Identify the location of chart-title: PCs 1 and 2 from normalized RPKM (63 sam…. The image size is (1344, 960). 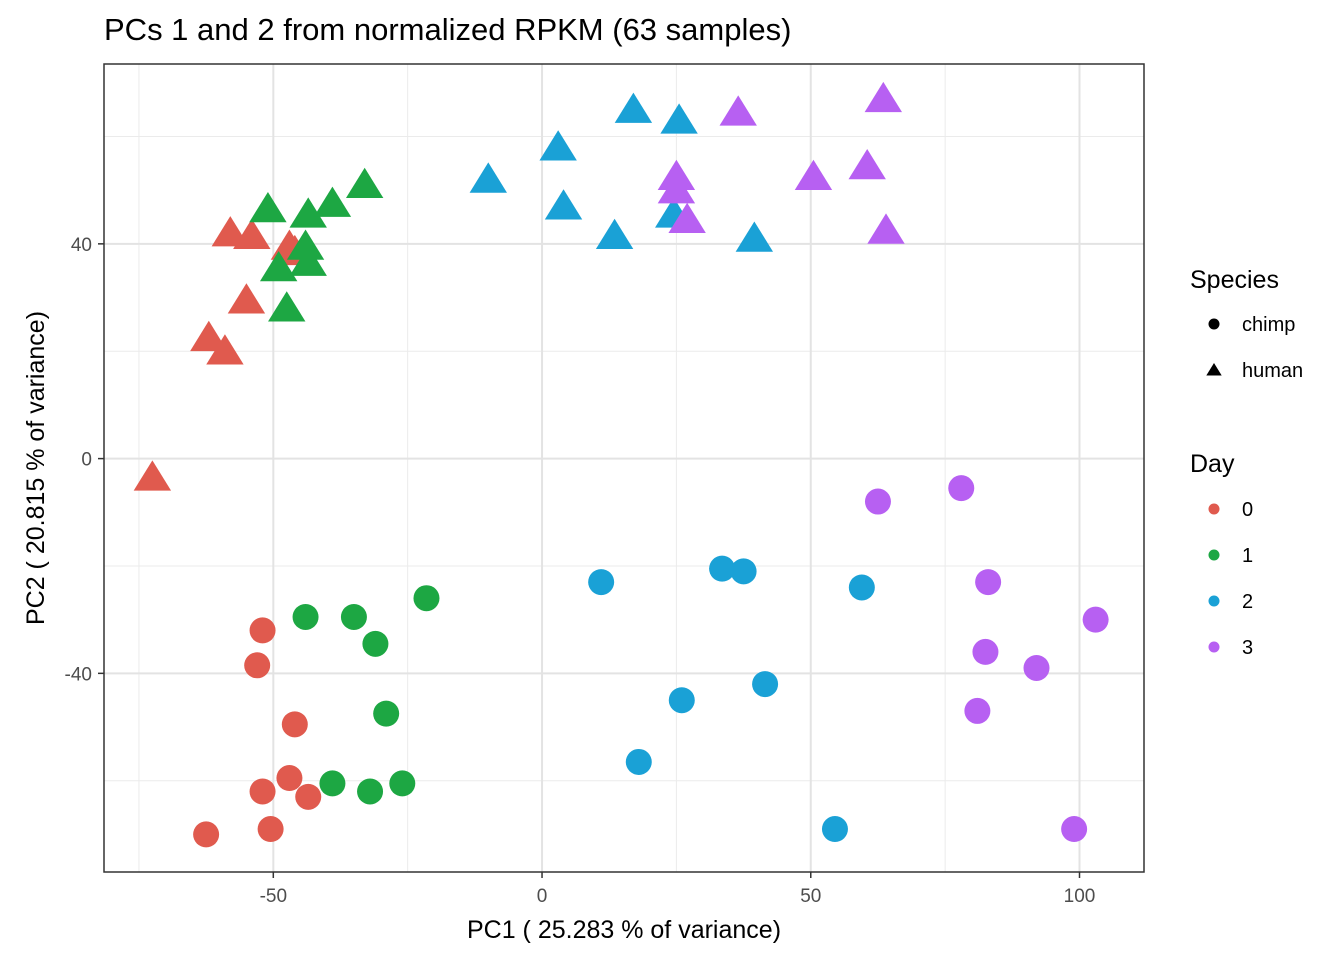
(447, 29).